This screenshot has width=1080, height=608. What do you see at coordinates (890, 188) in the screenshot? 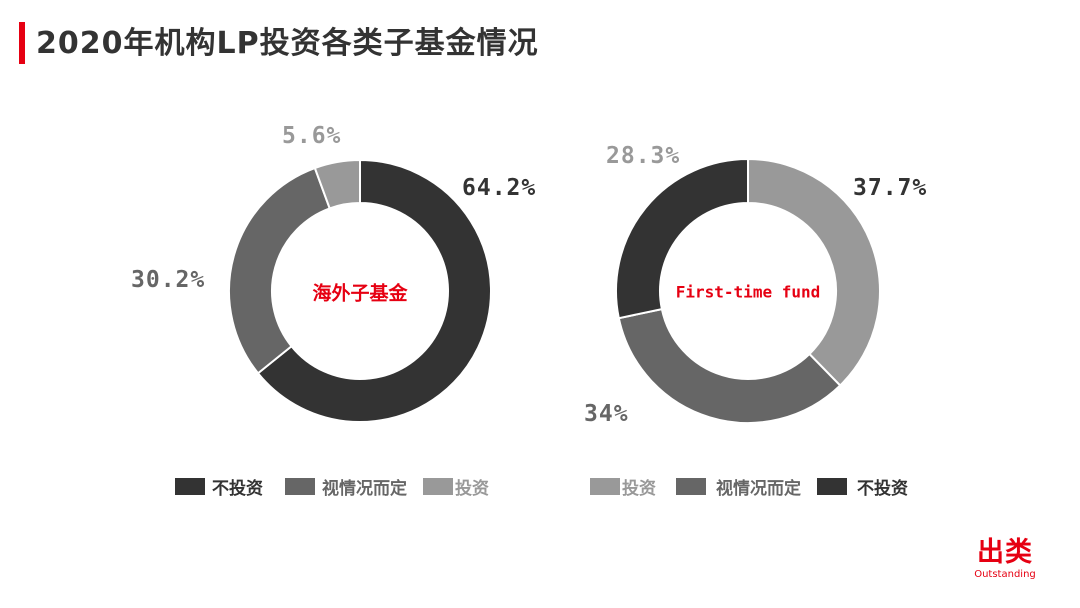
I see `right-label-invest: 37.7%` at bounding box center [890, 188].